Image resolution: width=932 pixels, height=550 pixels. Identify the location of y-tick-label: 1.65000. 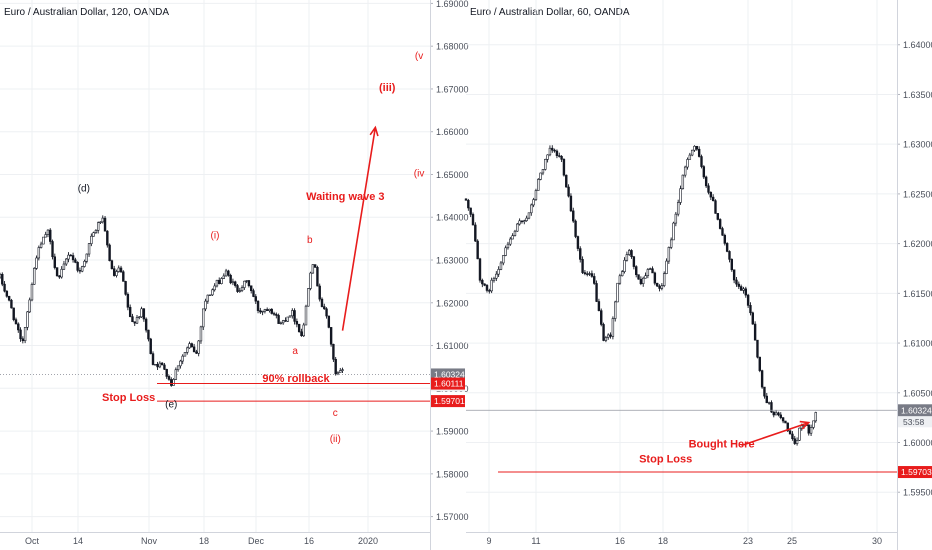
(452, 175).